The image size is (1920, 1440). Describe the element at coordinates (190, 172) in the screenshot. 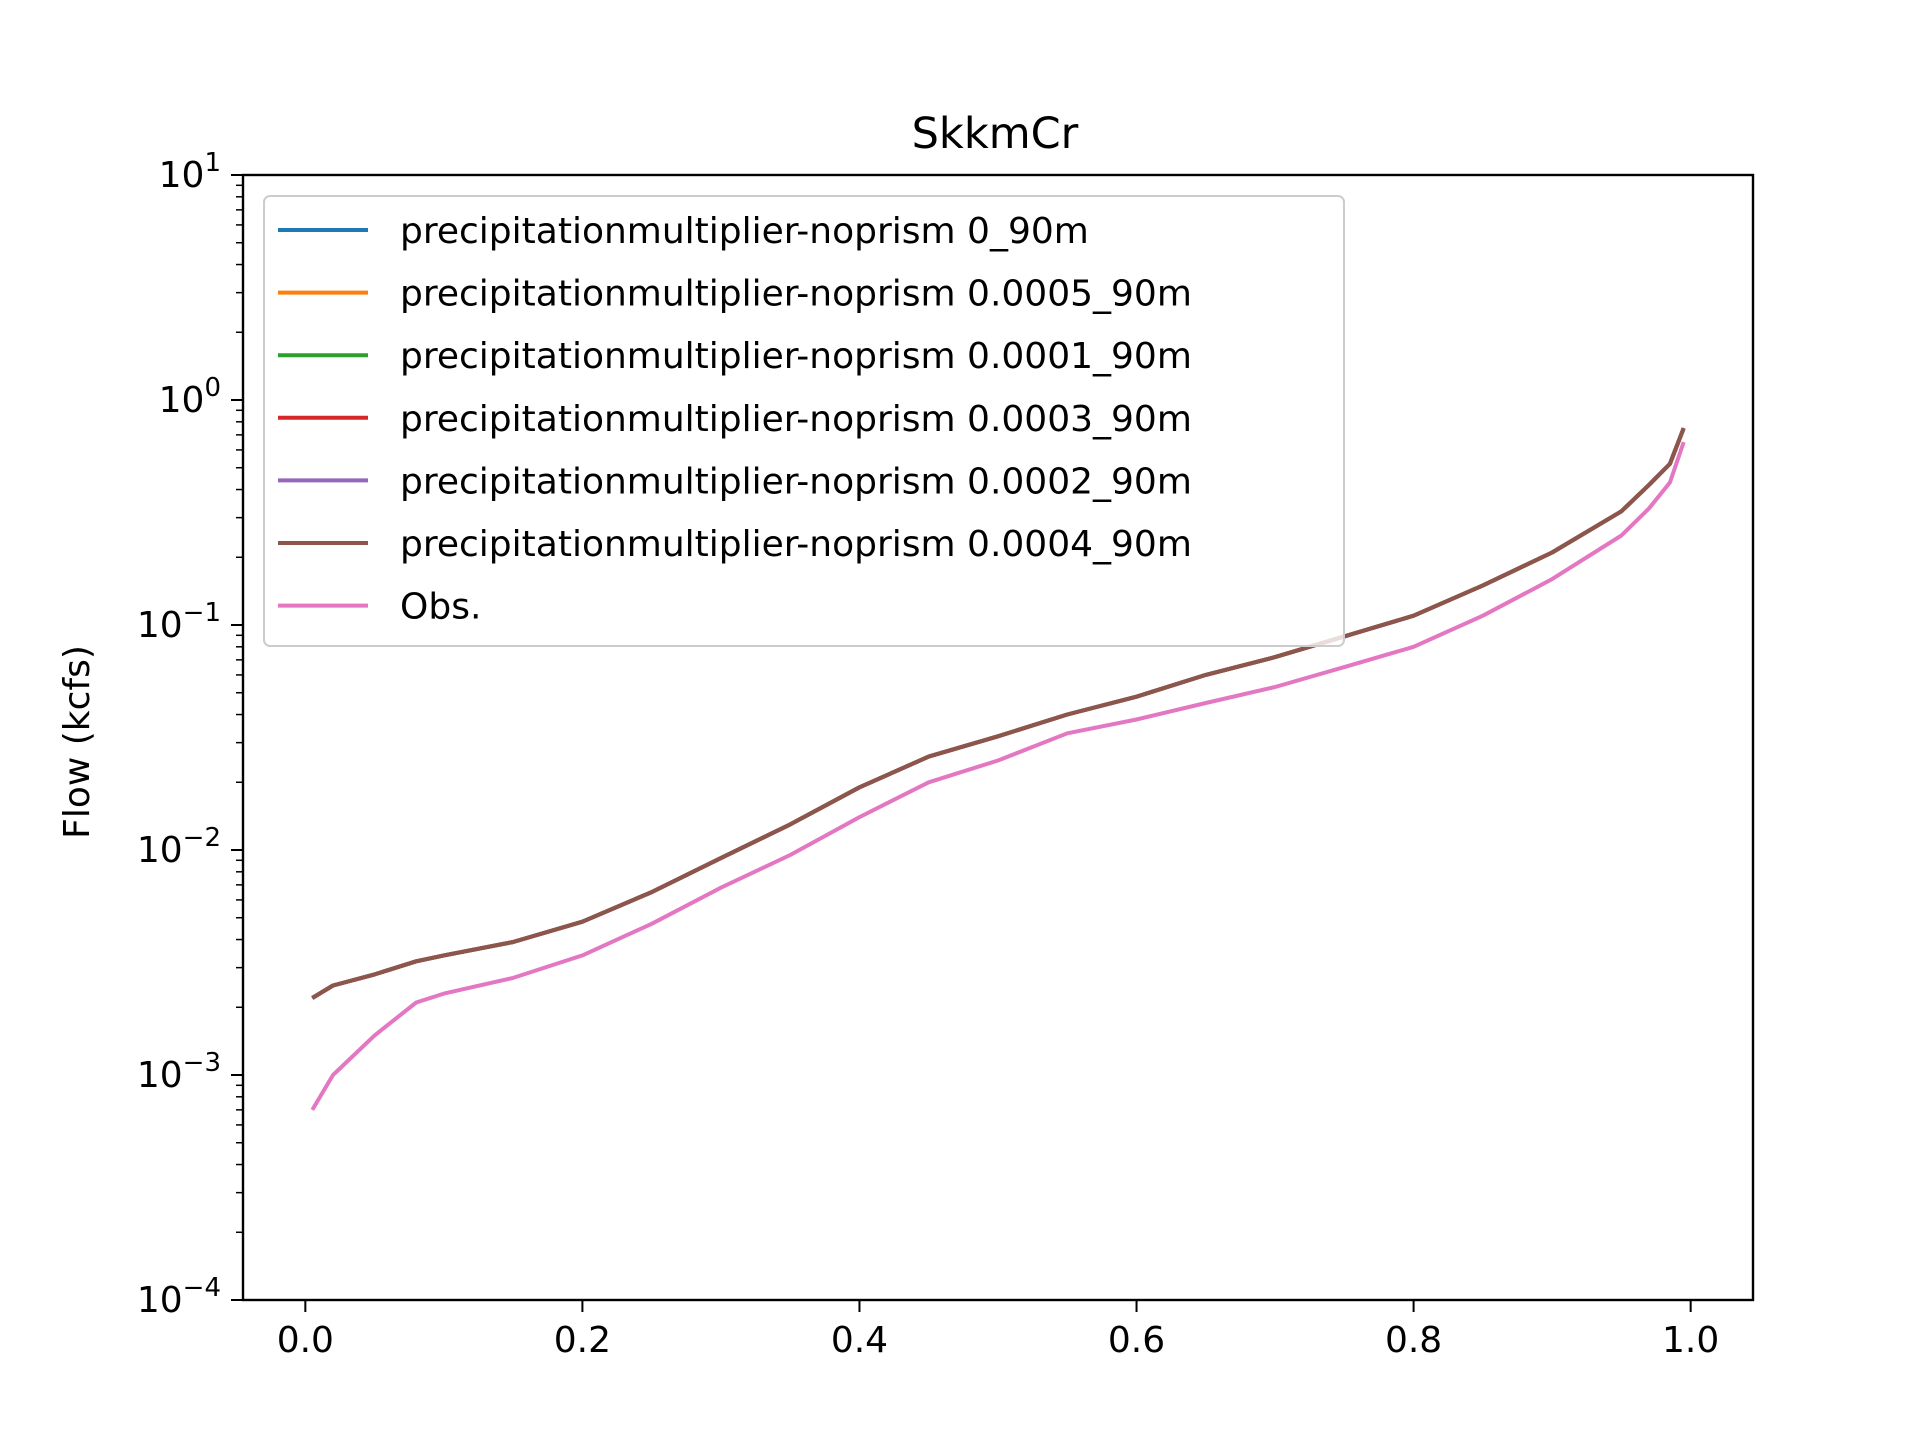

I see `y-tick-label: 10¹` at that location.